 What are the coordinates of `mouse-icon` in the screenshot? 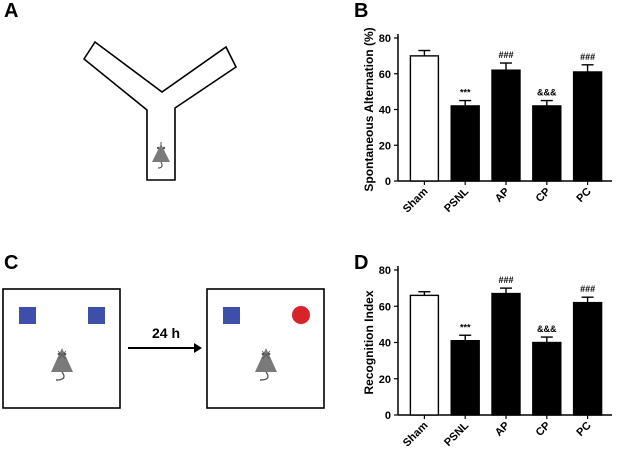 It's located at (161, 155).